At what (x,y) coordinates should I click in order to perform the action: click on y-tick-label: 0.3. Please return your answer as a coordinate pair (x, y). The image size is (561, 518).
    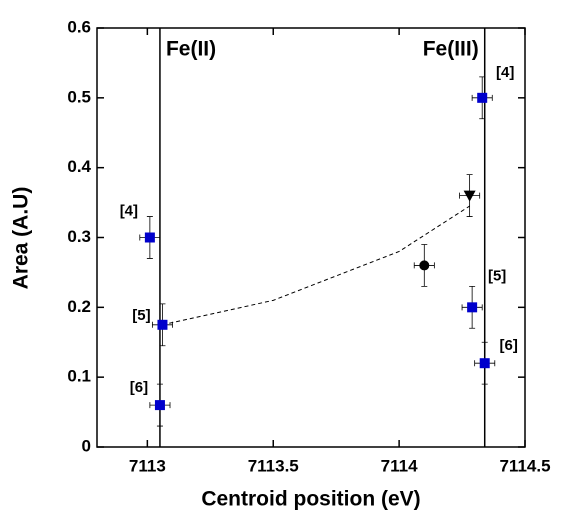
    Looking at the image, I should click on (79, 236).